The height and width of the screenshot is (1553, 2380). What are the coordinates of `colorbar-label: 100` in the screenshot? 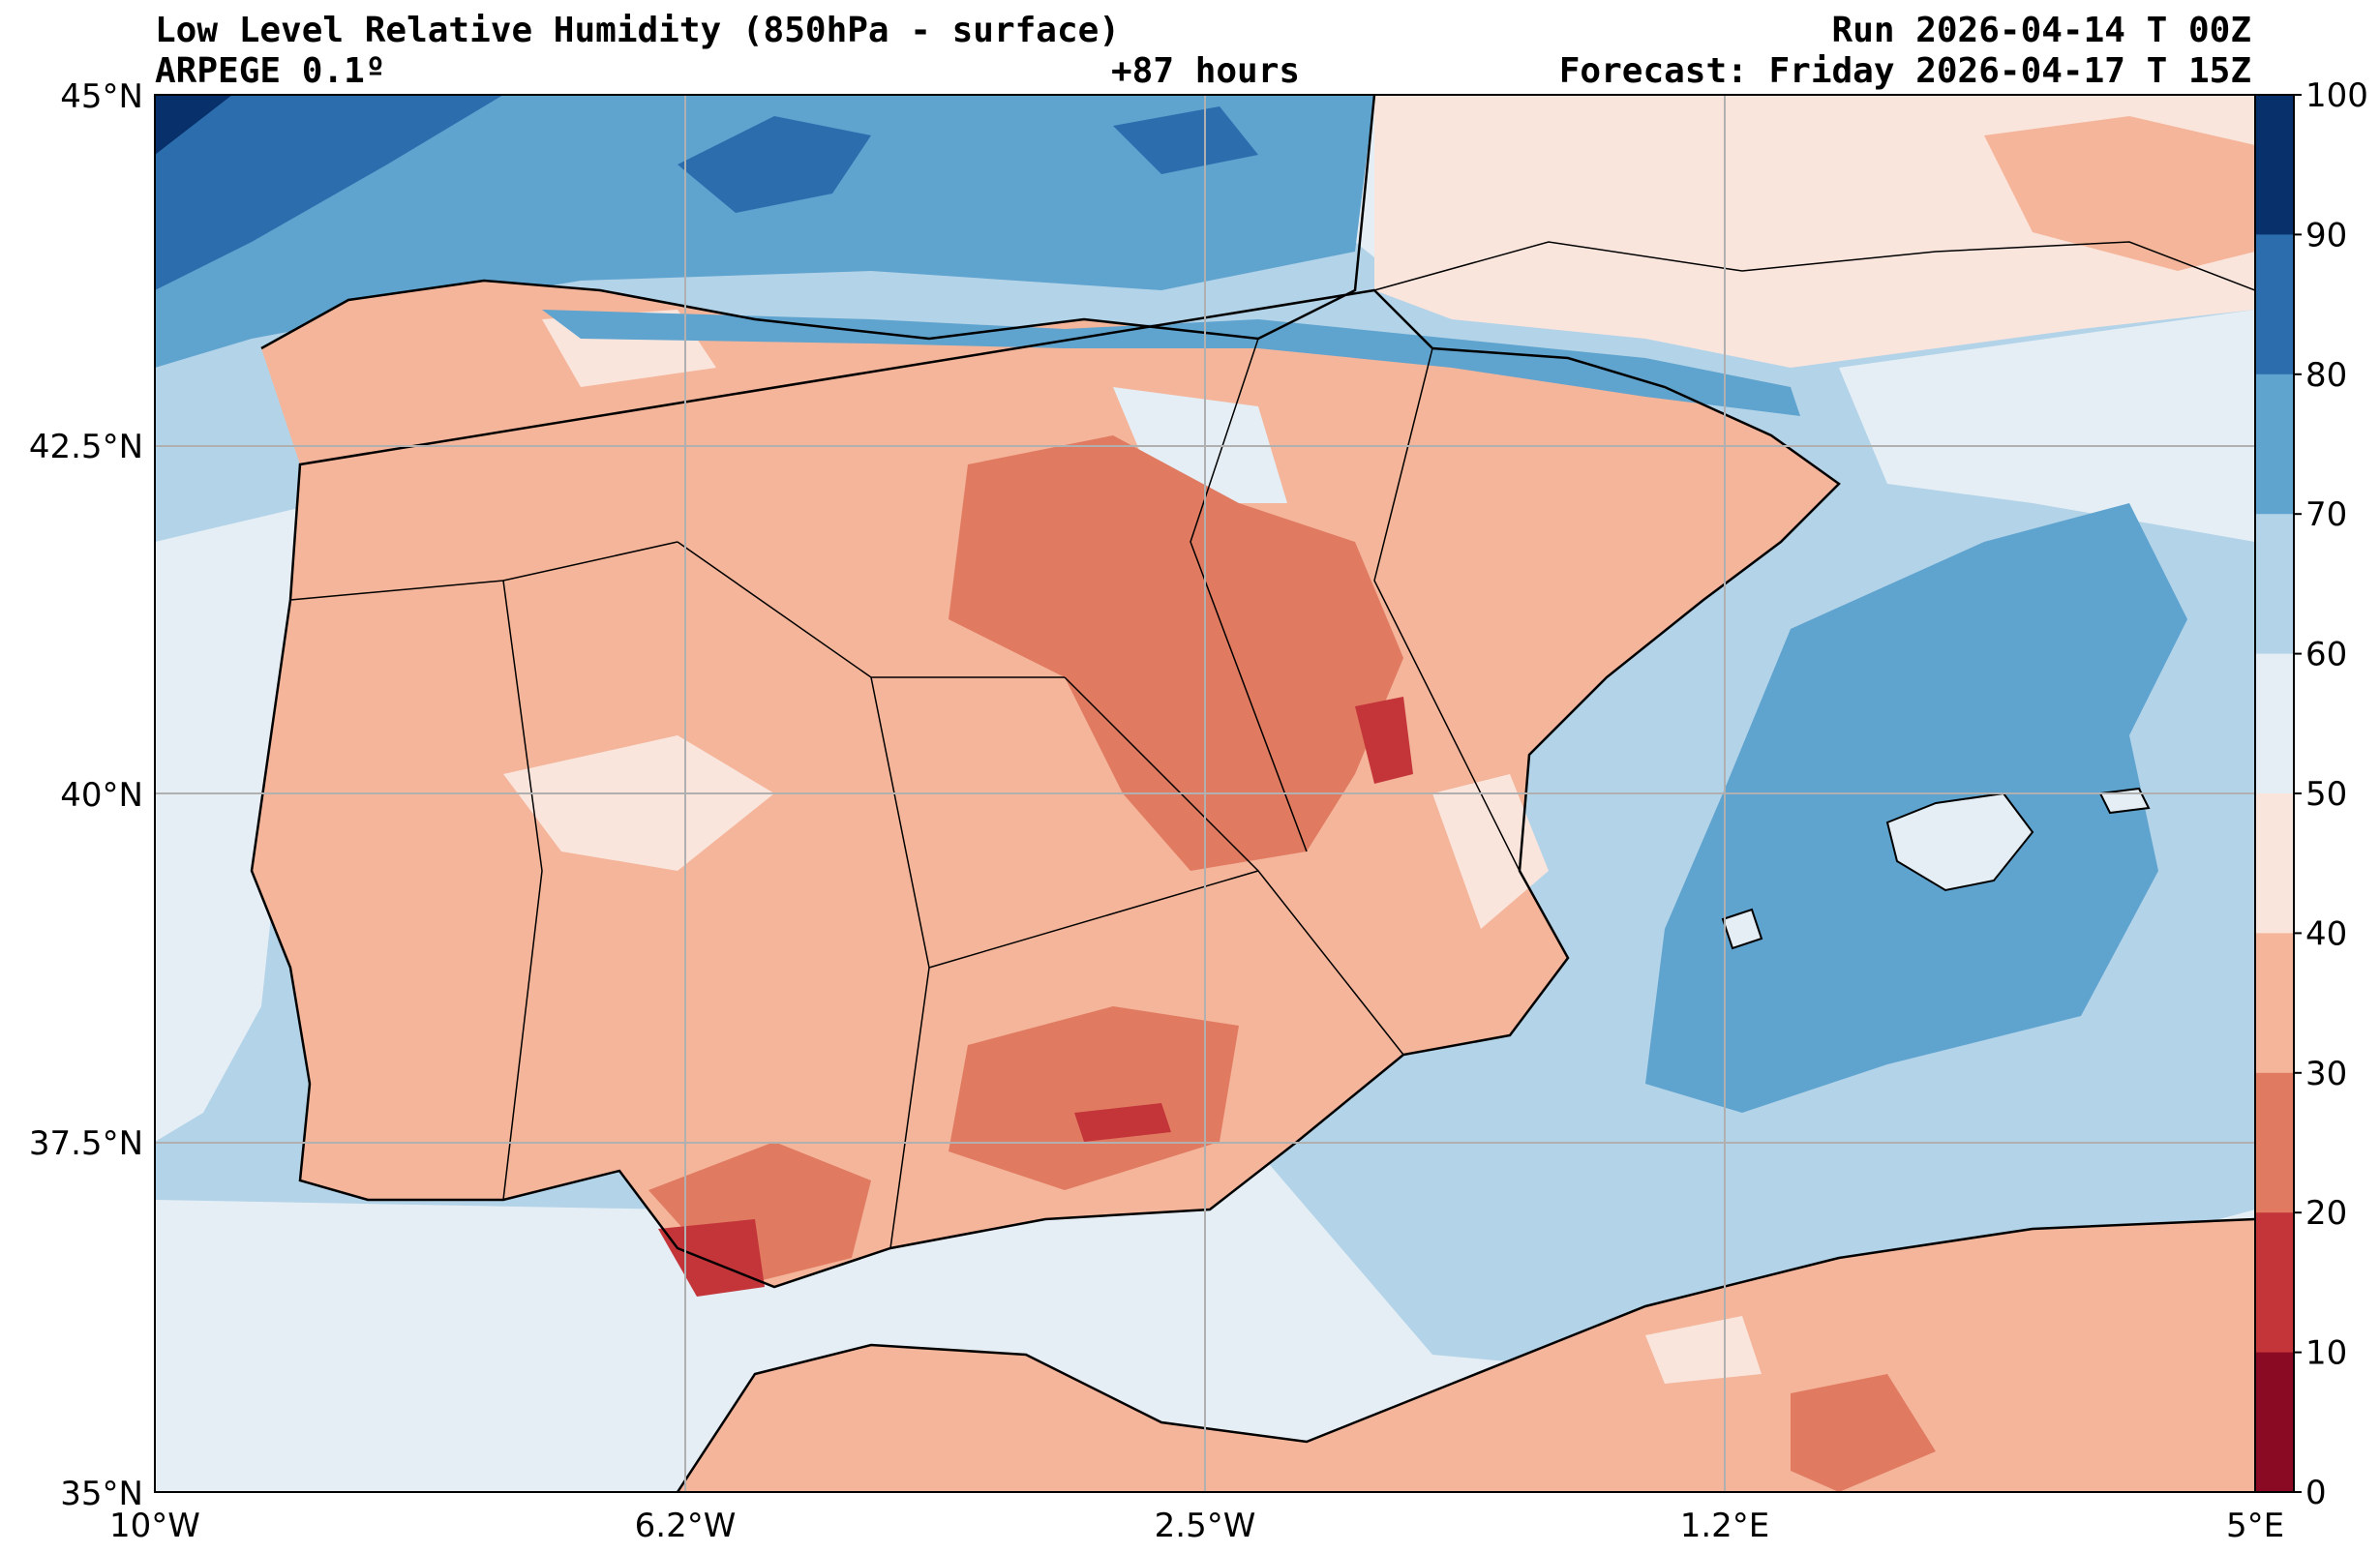 It's located at (2337, 95).